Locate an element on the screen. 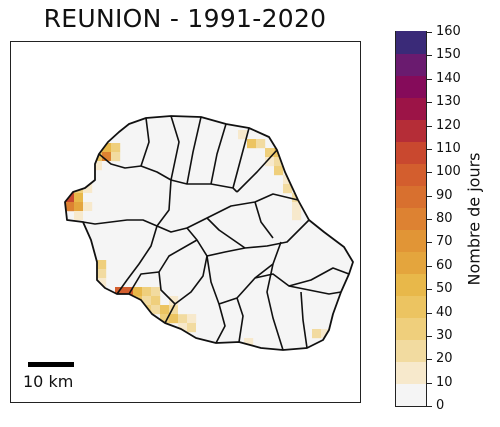  colorbar-tick-label: 0 is located at coordinates (440, 405).